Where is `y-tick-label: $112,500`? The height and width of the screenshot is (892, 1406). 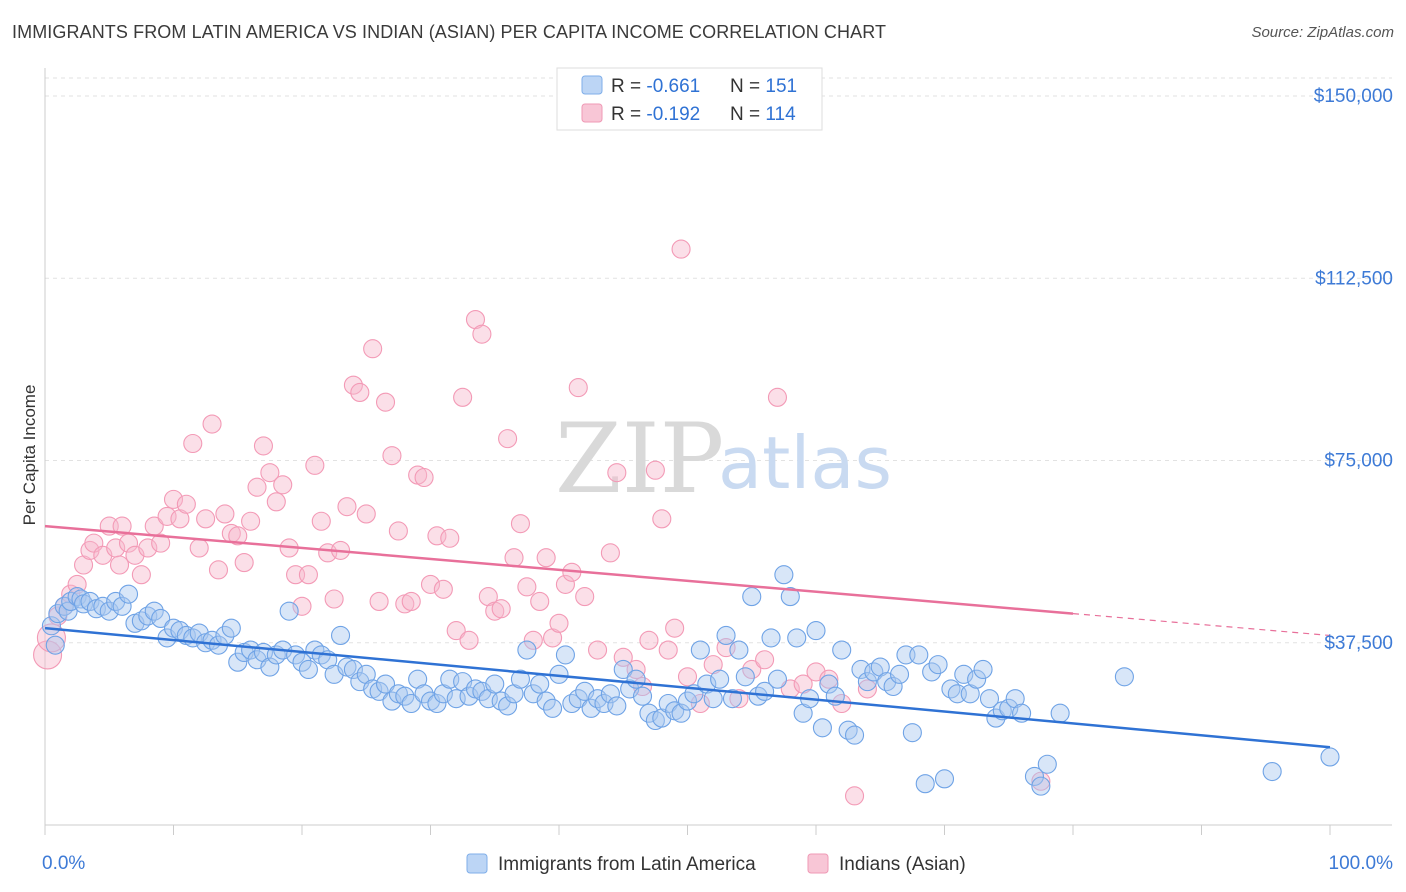 y-tick-label: $112,500 is located at coordinates (1354, 278).